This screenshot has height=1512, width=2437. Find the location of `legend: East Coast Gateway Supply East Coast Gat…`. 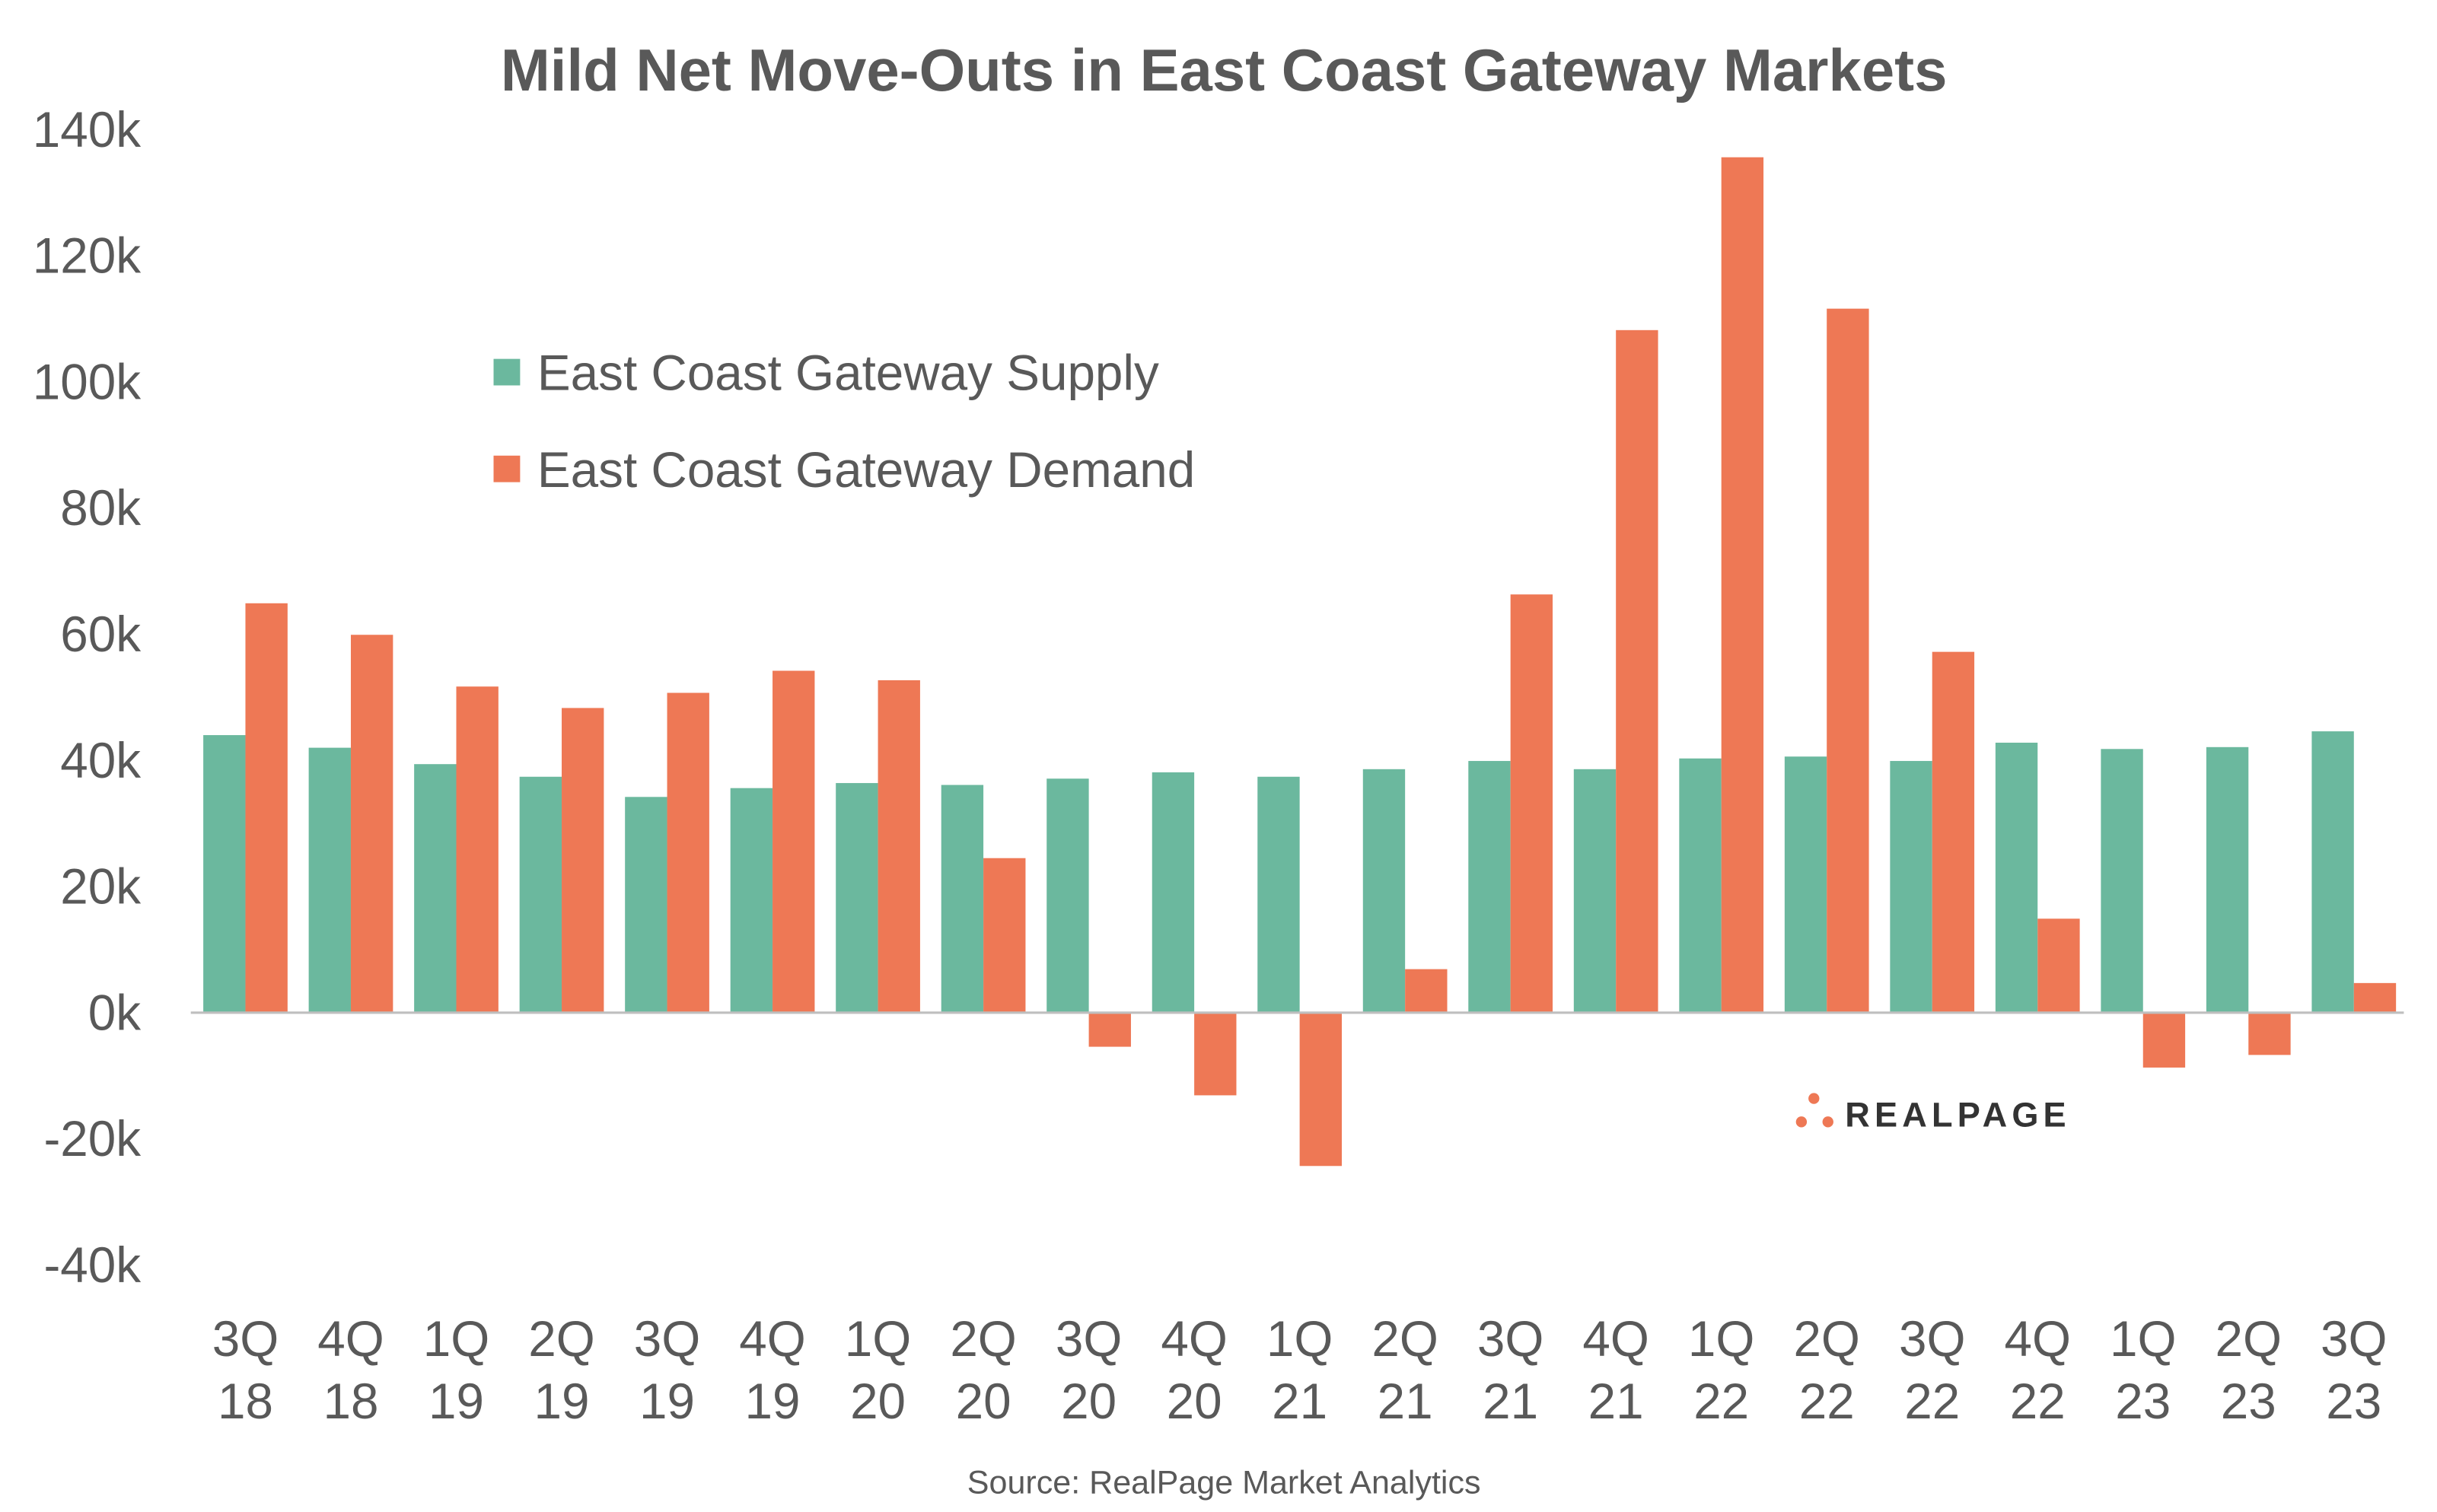

legend: East Coast Gateway Supply East Coast Gat… is located at coordinates (844, 421).